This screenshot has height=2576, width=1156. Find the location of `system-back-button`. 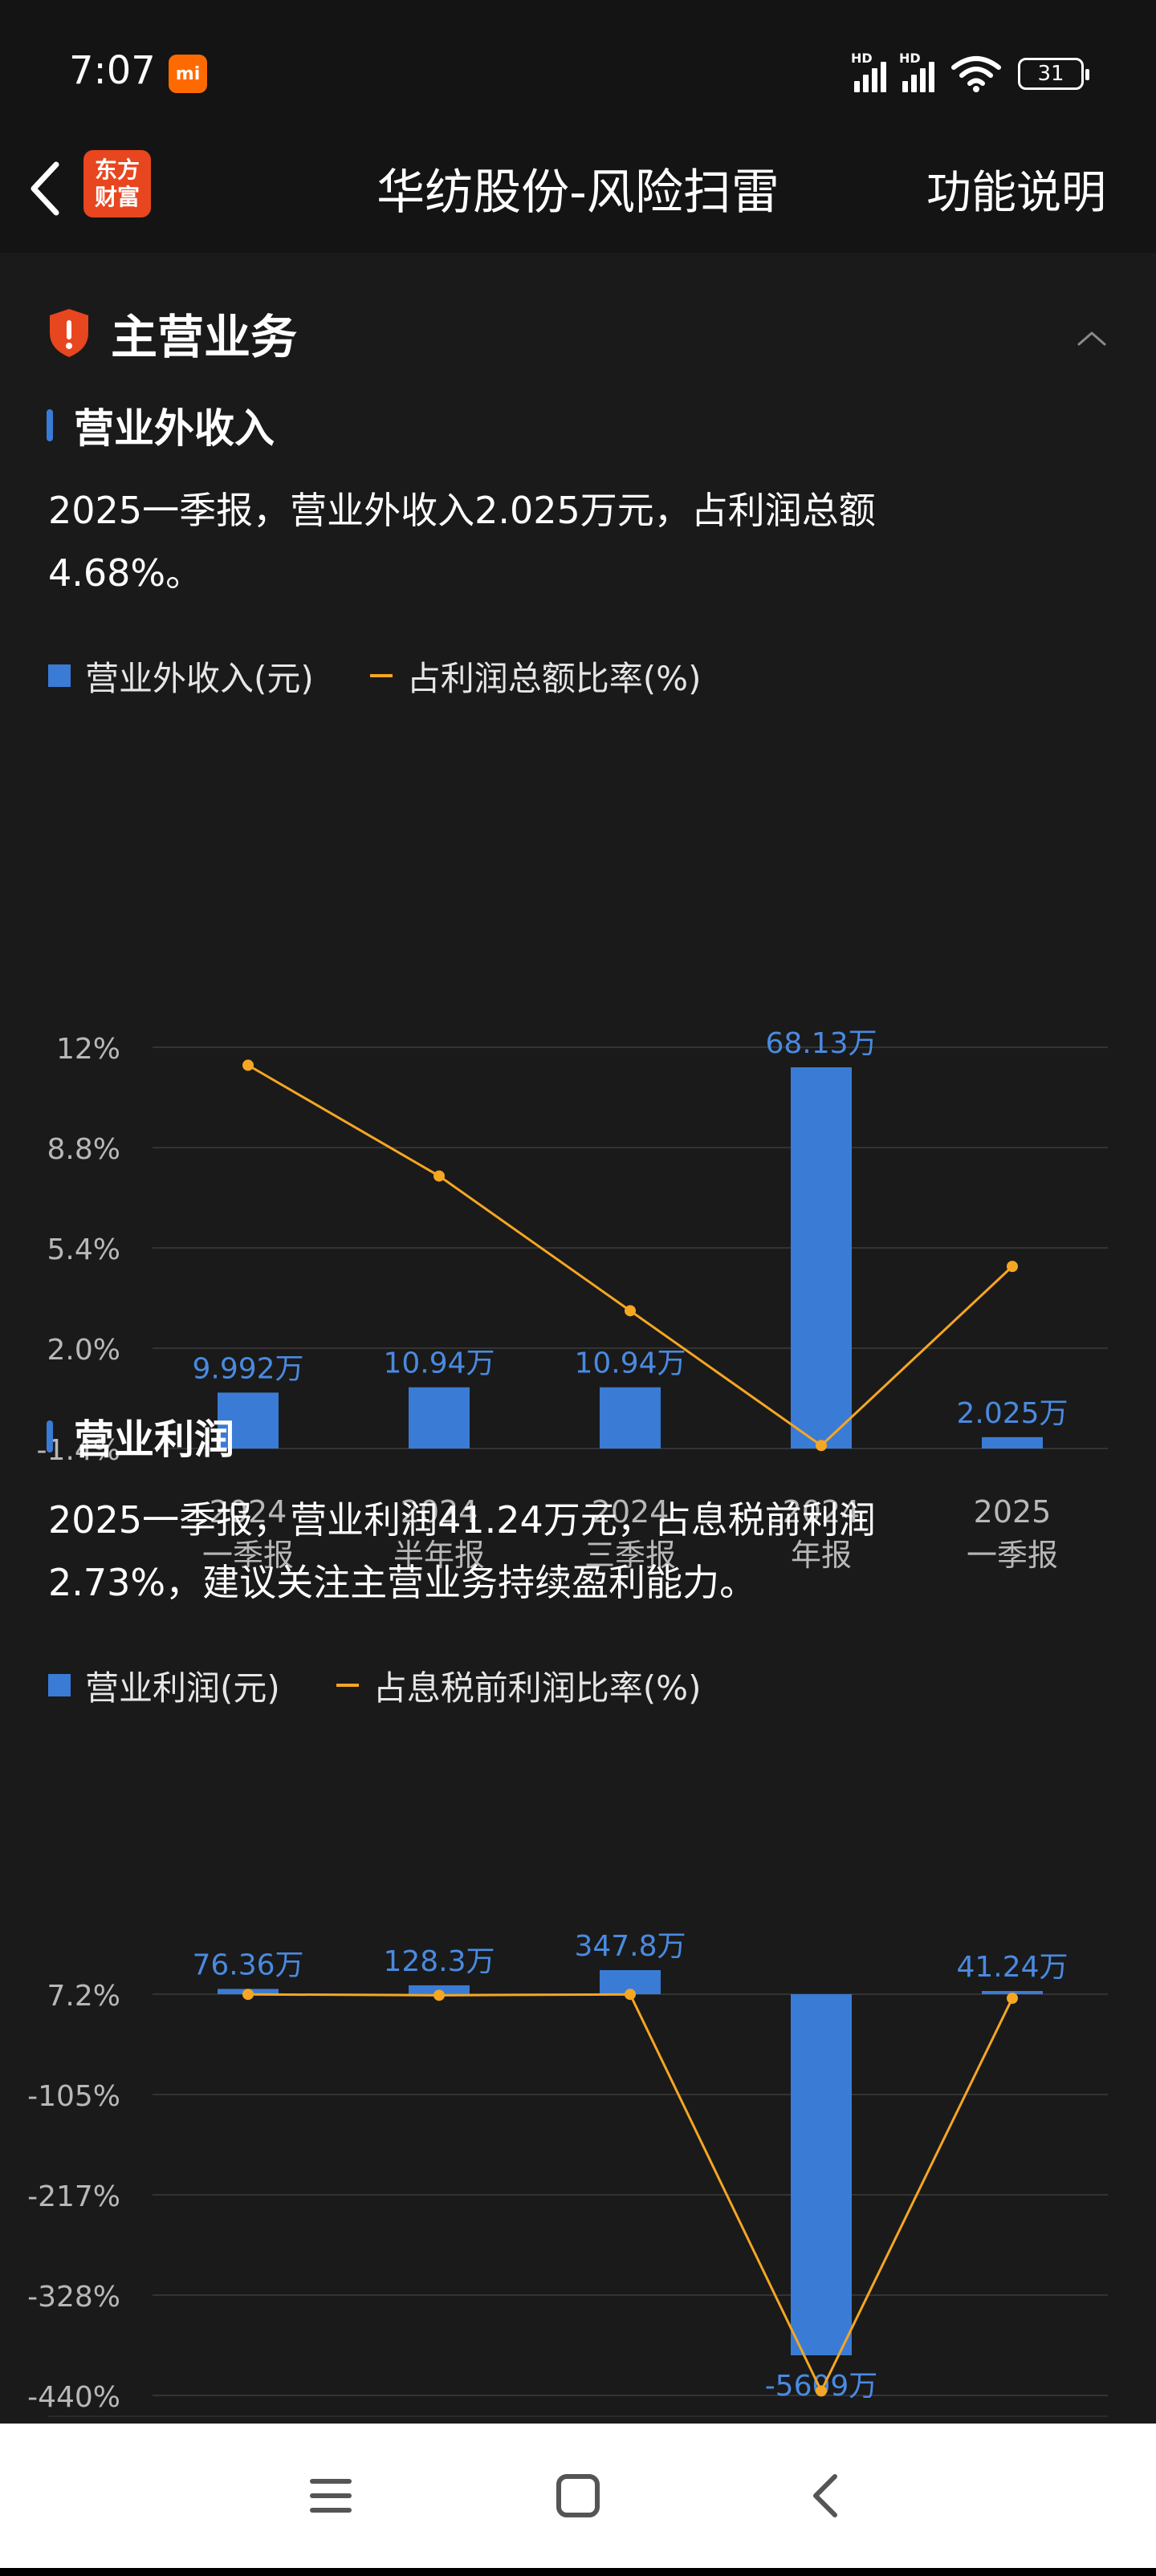

system-back-button is located at coordinates (825, 2496).